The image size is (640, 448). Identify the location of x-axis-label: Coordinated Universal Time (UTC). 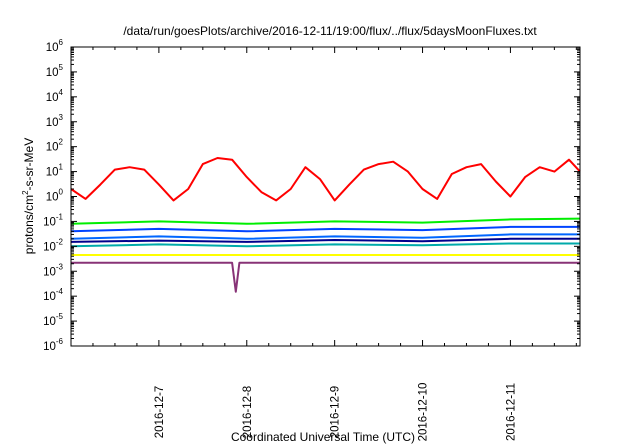
(323, 437).